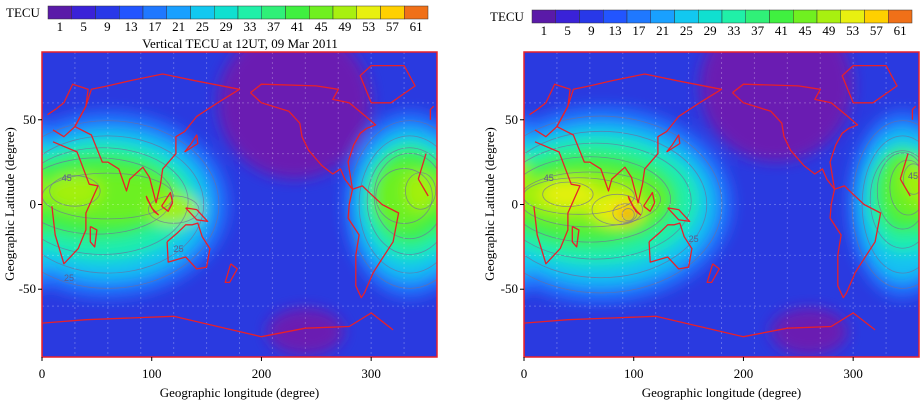 The width and height of the screenshot is (924, 405). I want to click on colorbar-tick-label: 21, so click(178, 26).